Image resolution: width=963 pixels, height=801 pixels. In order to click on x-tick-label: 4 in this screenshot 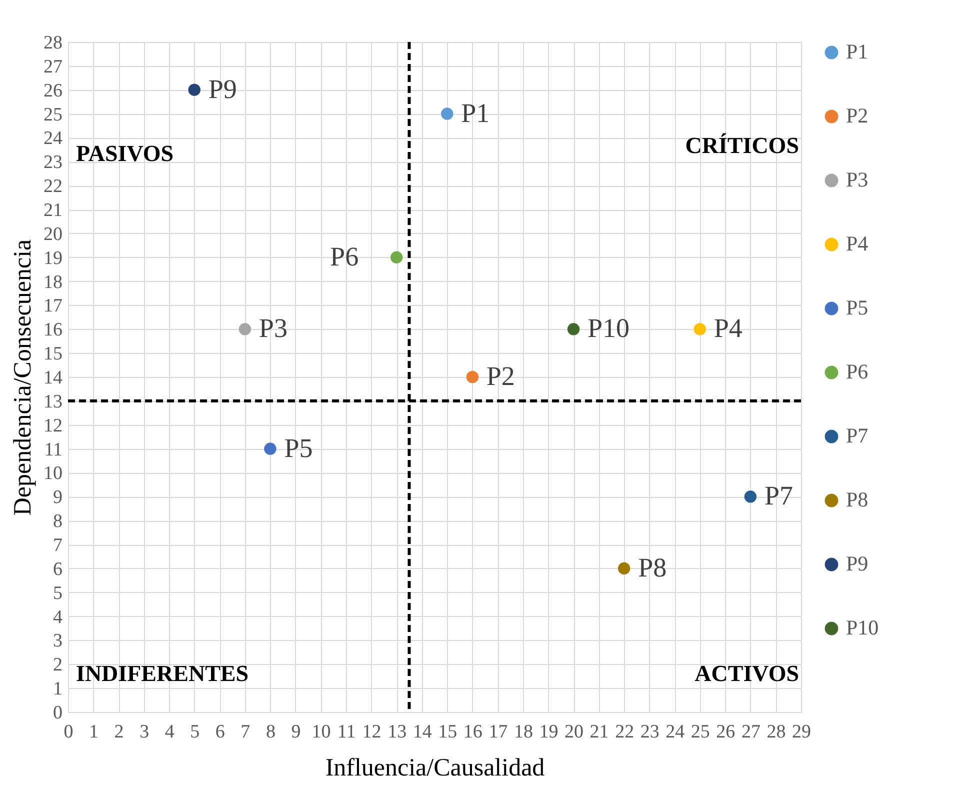, I will do `click(169, 732)`.